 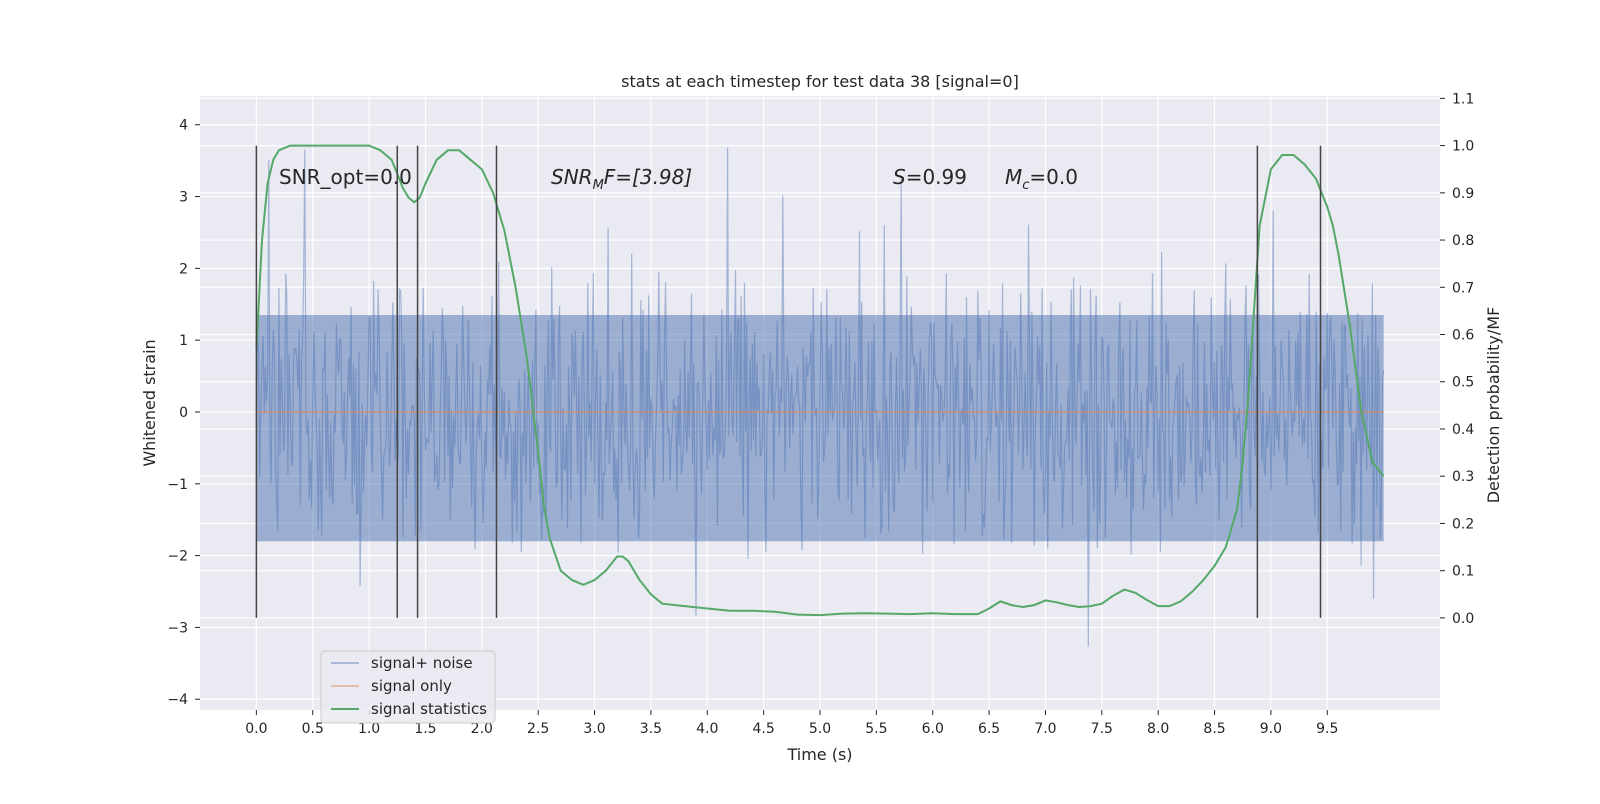 I want to click on y2-tick-label: 0.3, so click(x=1463, y=477).